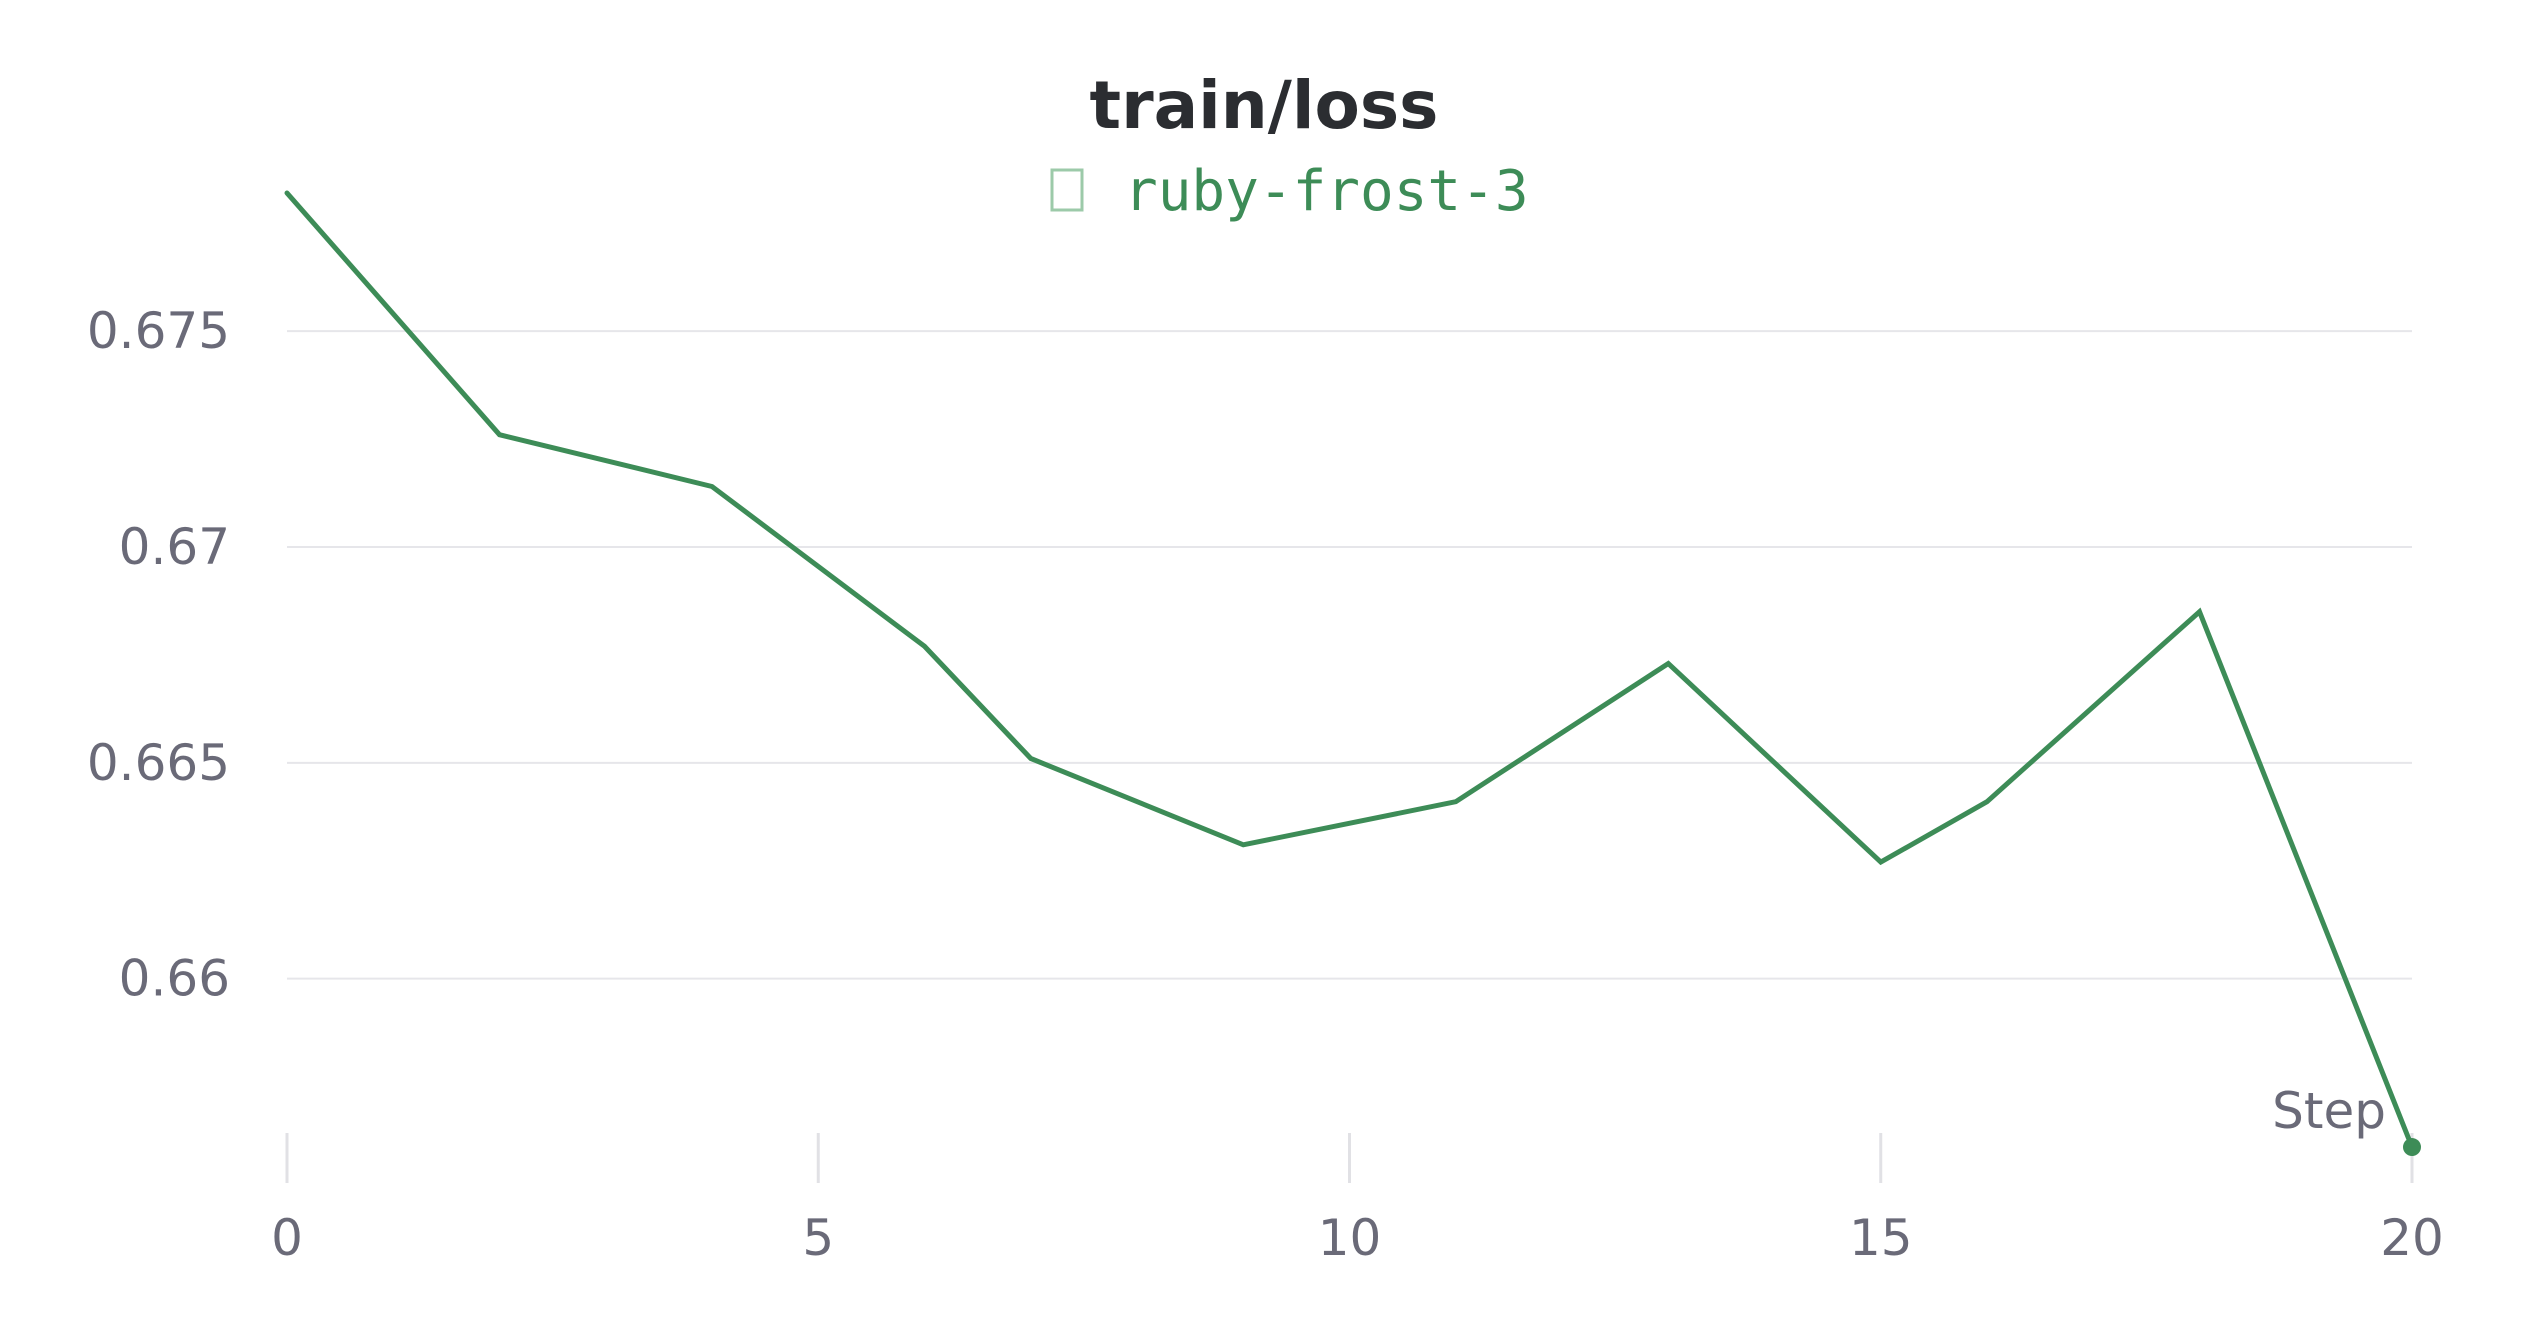 The height and width of the screenshot is (1328, 2528). What do you see at coordinates (2329, 1111) in the screenshot?
I see `x-axis-label: Step` at bounding box center [2329, 1111].